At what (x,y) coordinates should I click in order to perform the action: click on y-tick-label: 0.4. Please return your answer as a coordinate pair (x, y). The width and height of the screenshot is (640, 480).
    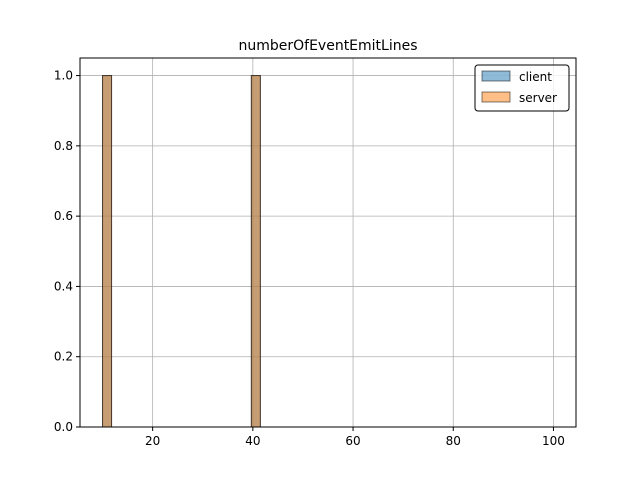
    Looking at the image, I should click on (63, 286).